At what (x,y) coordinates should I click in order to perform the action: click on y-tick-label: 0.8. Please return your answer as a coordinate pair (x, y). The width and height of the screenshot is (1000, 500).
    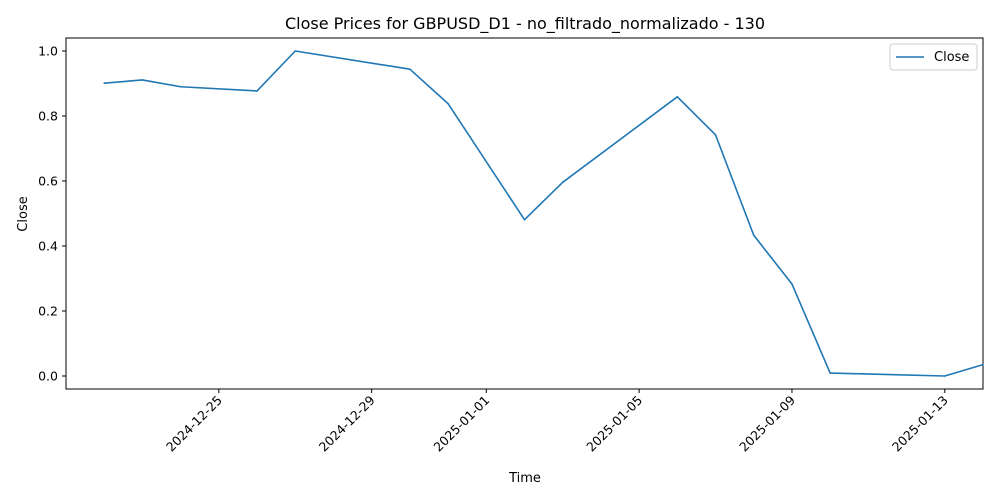
    Looking at the image, I should click on (48, 116).